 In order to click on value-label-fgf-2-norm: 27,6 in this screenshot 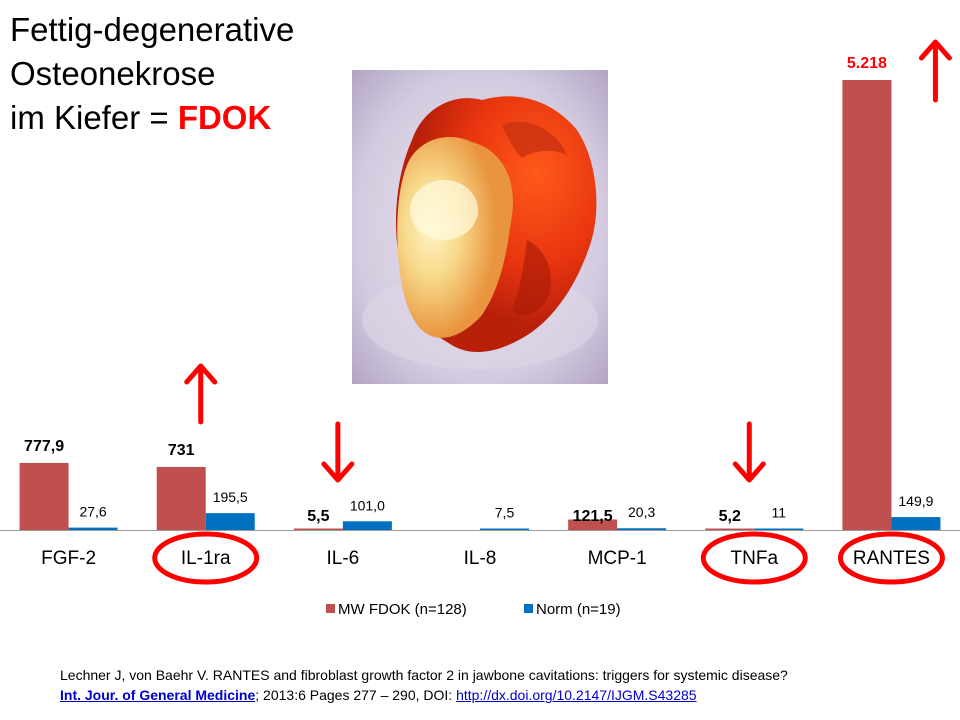, I will do `click(92, 512)`.